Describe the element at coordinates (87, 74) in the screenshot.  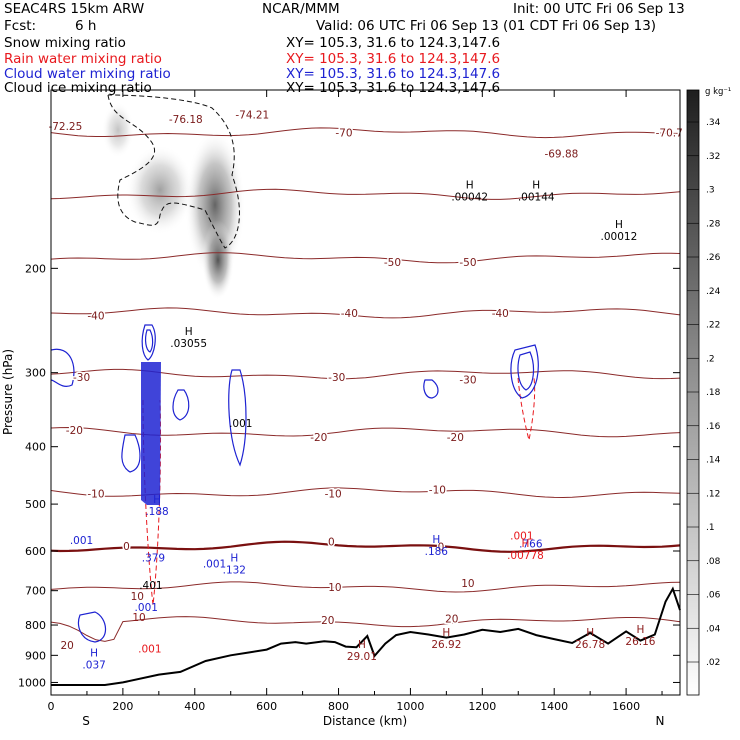
I see `field-name-cloud-water: Cloud water mixing ratio` at that location.